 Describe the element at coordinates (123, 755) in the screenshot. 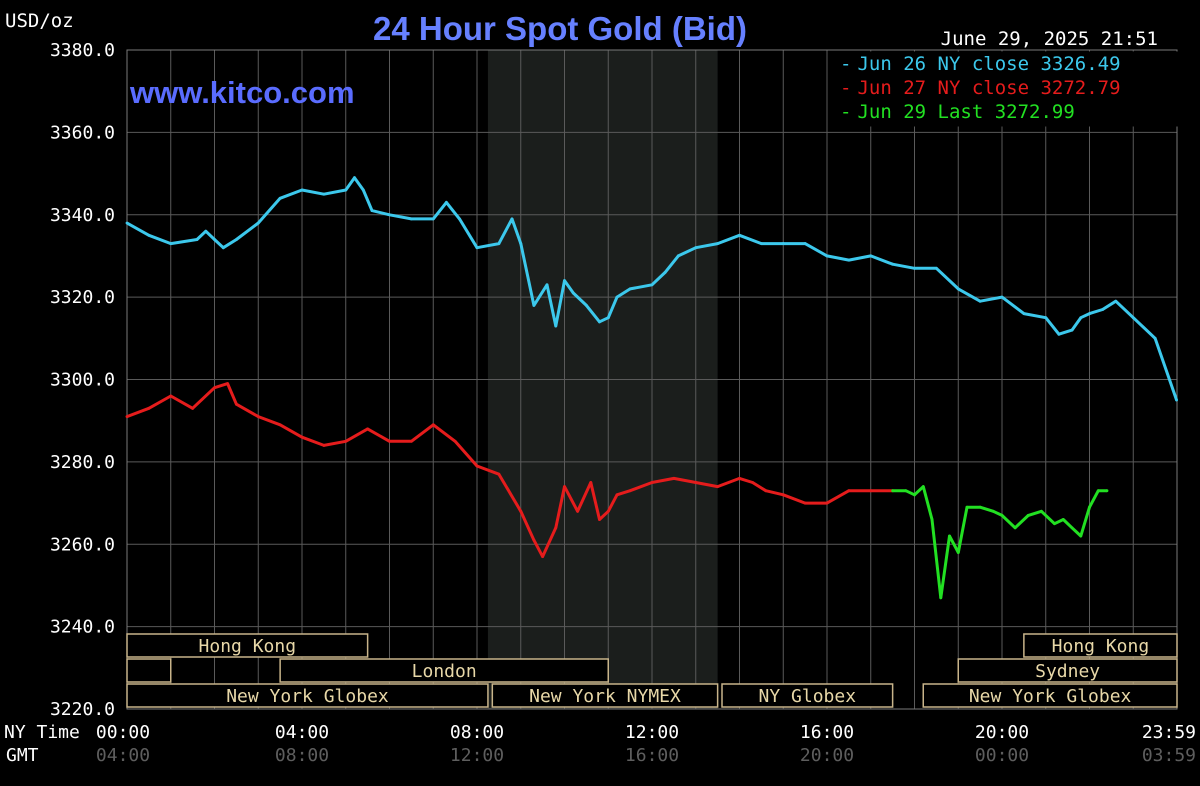

I see `x-tick-gmt: 04:00` at that location.